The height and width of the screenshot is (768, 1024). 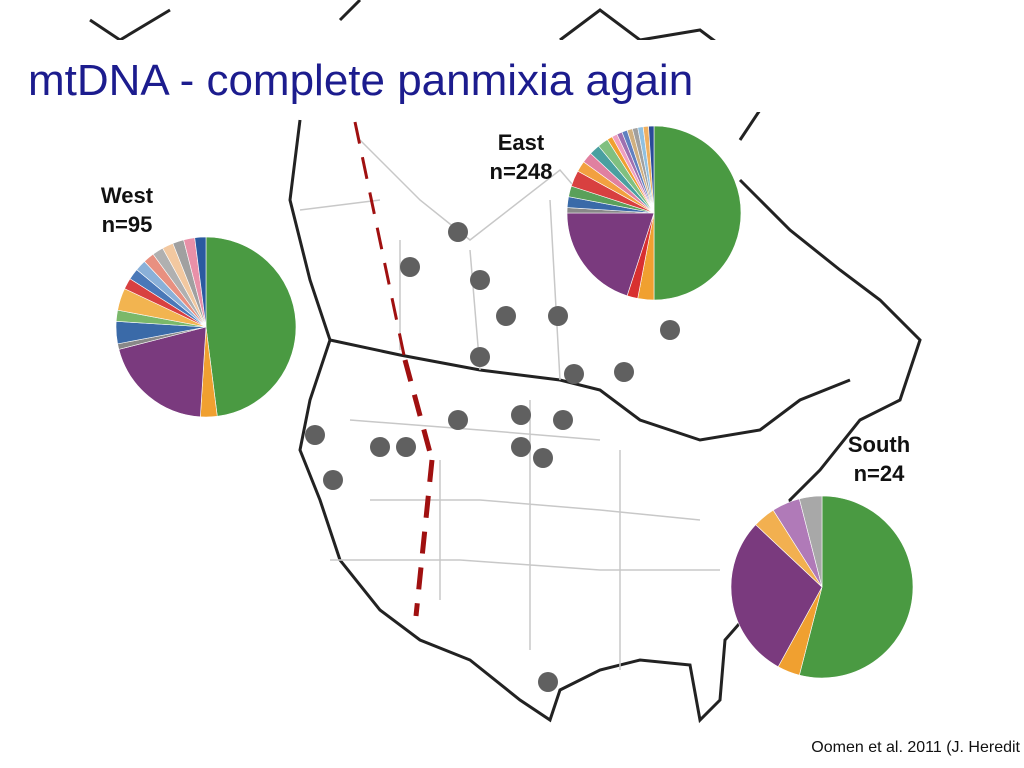 What do you see at coordinates (590, 390) in the screenshot?
I see `border` at bounding box center [590, 390].